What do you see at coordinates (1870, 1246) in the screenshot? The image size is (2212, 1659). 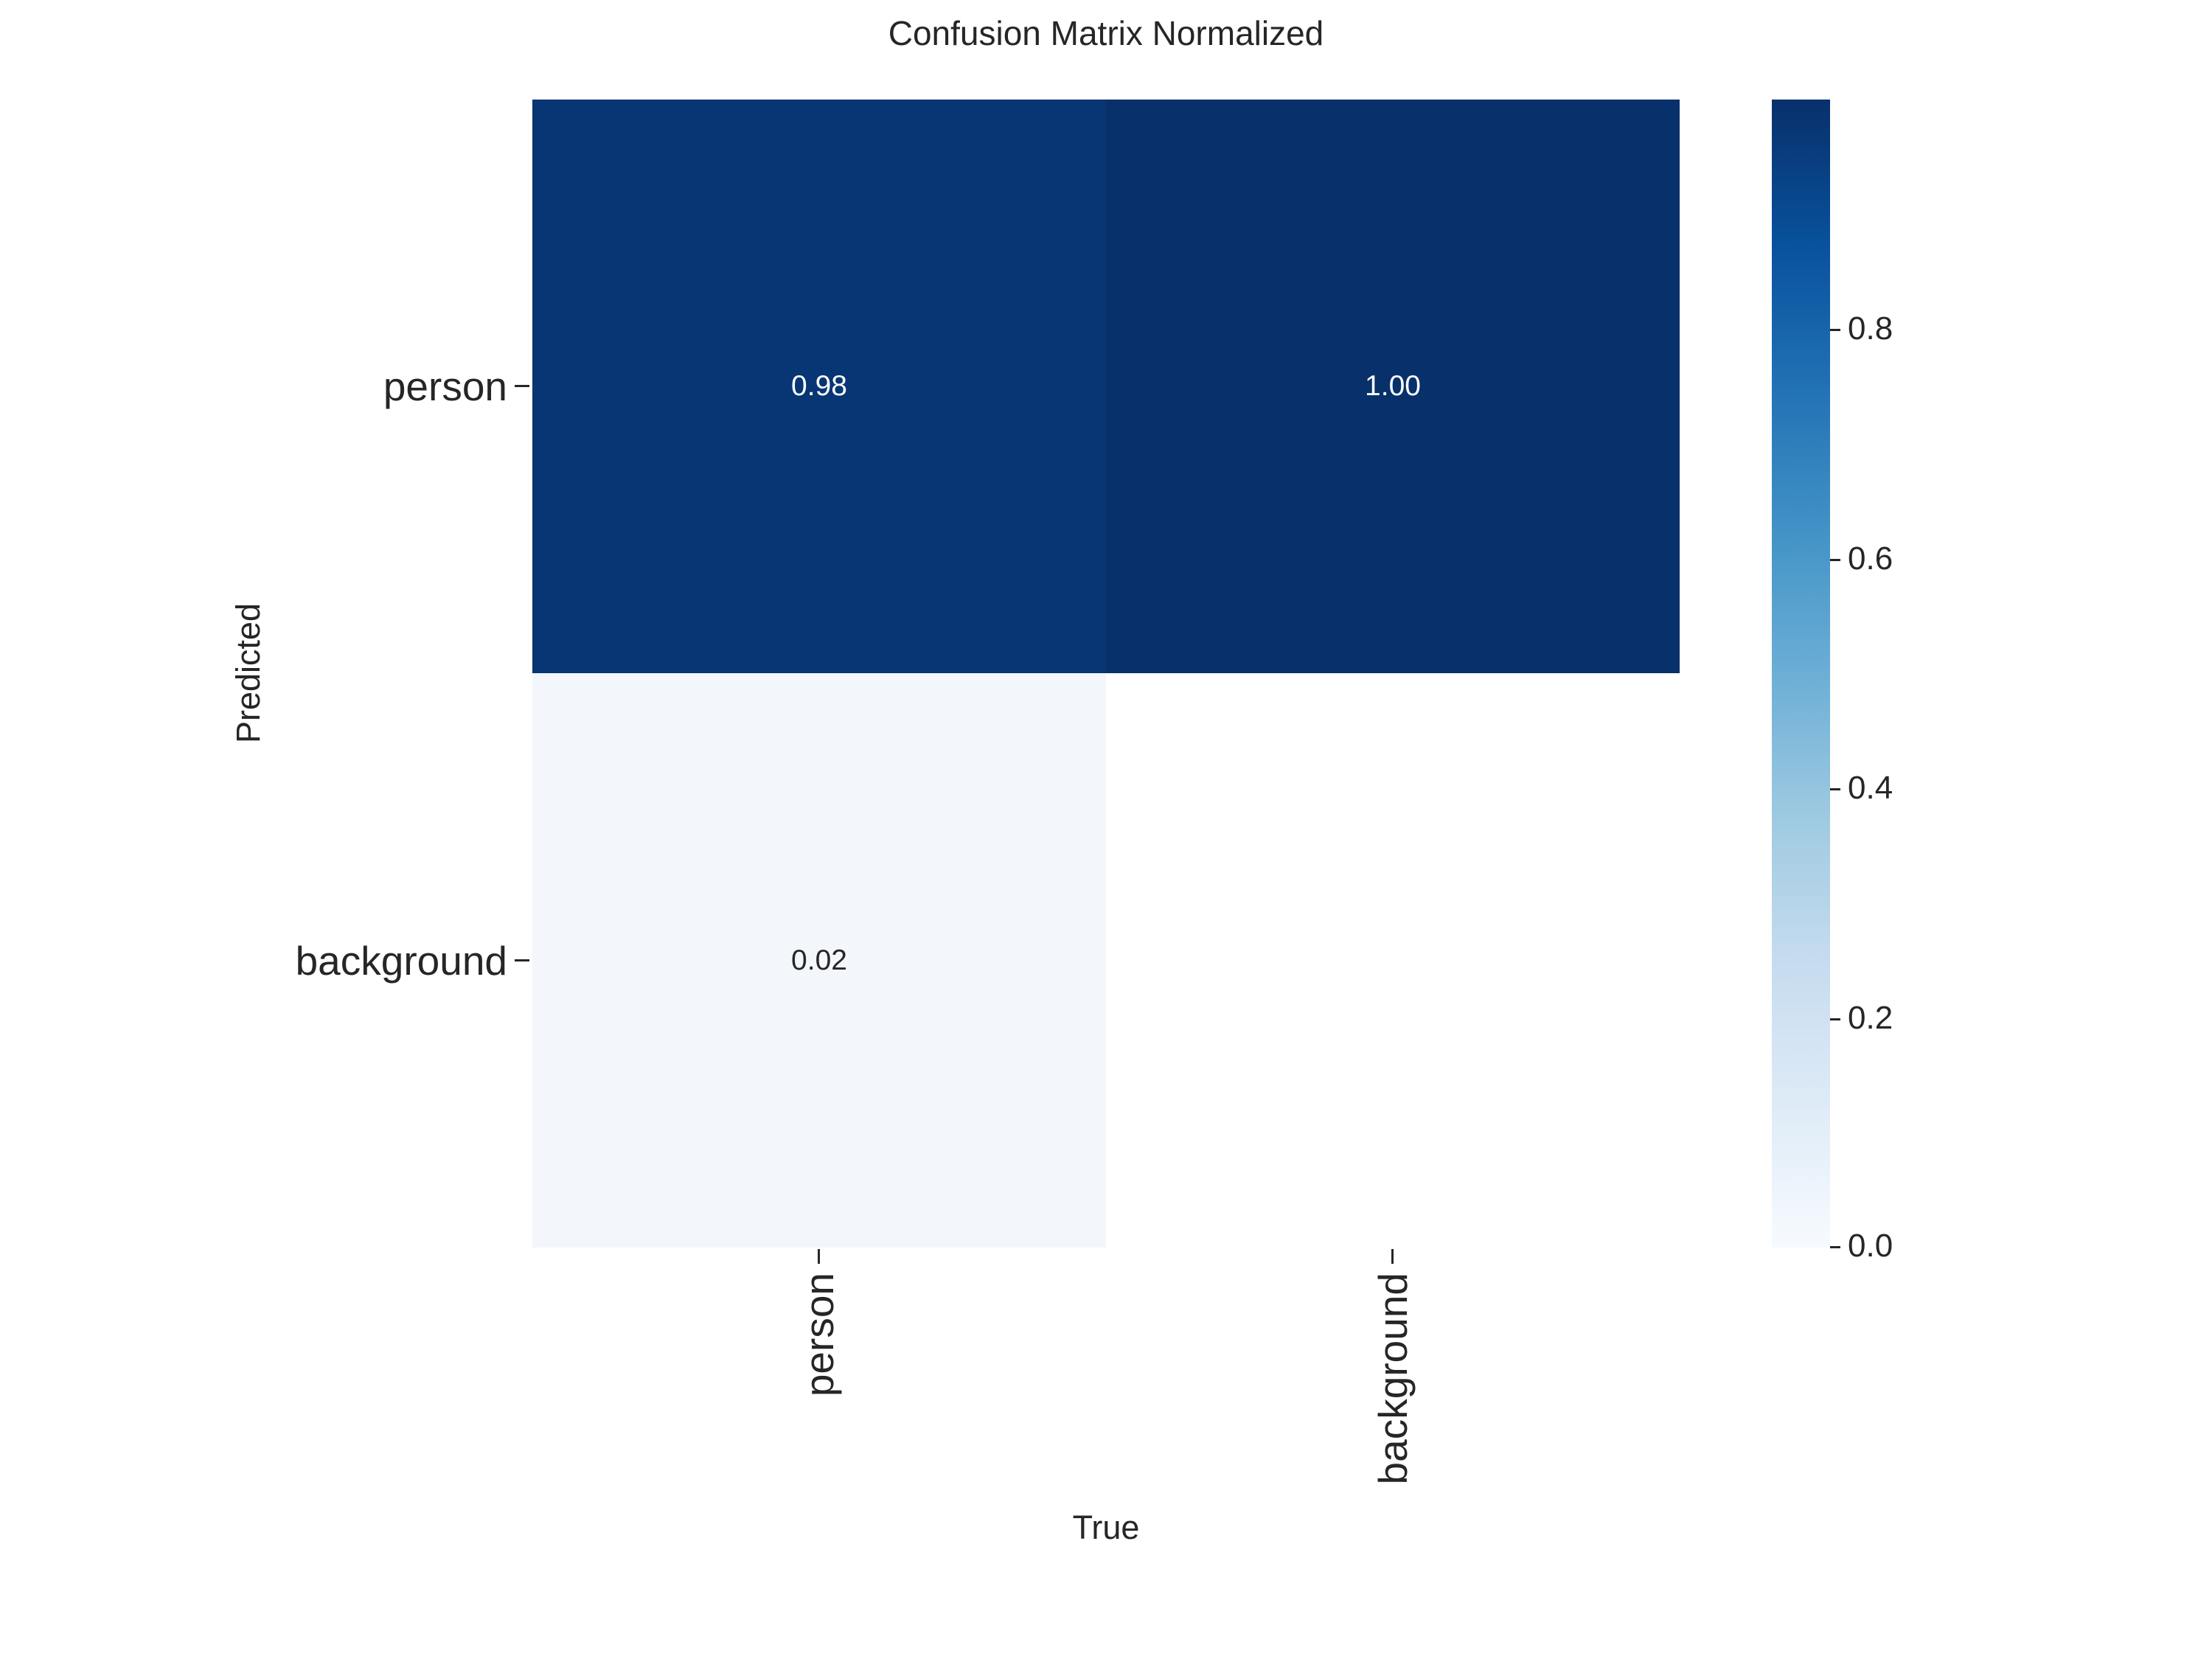 I see `colorbar-tick-label-0.0: 0.0` at bounding box center [1870, 1246].